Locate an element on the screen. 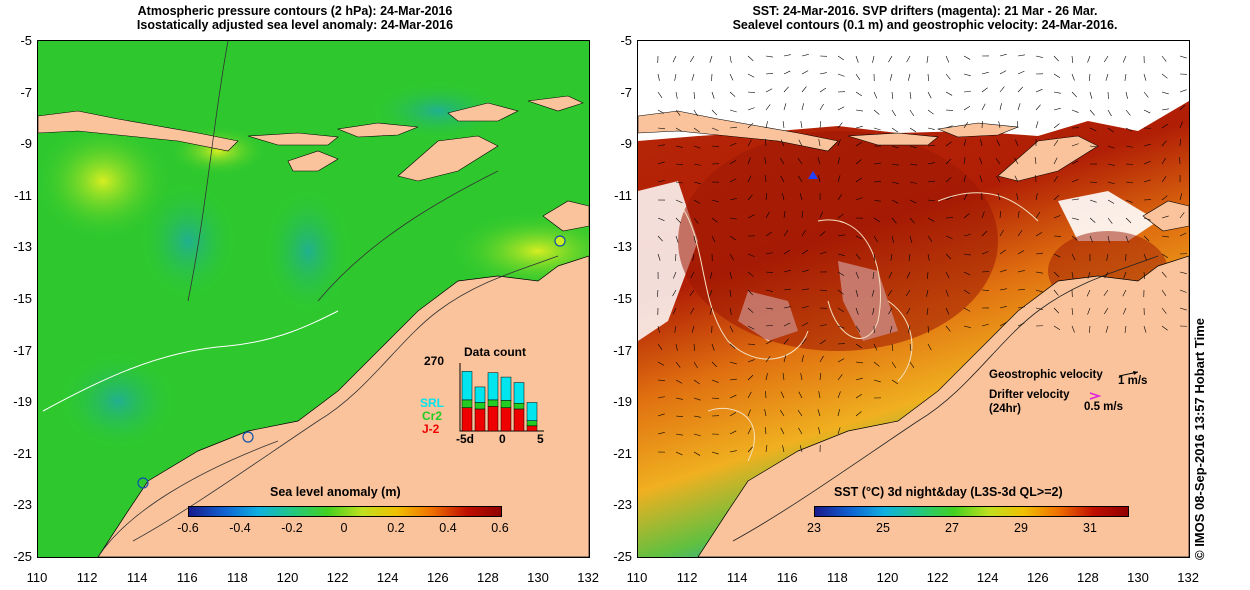 The image size is (1250, 590). left-colorbar-tick: -0.2 is located at coordinates (292, 528).